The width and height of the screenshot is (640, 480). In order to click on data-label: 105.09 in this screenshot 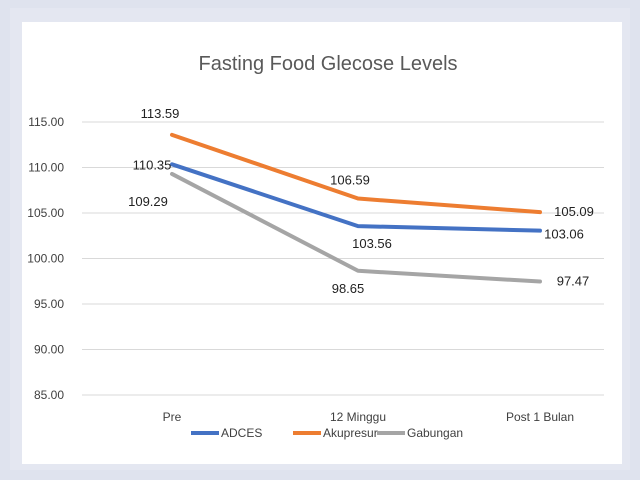, I will do `click(574, 211)`.